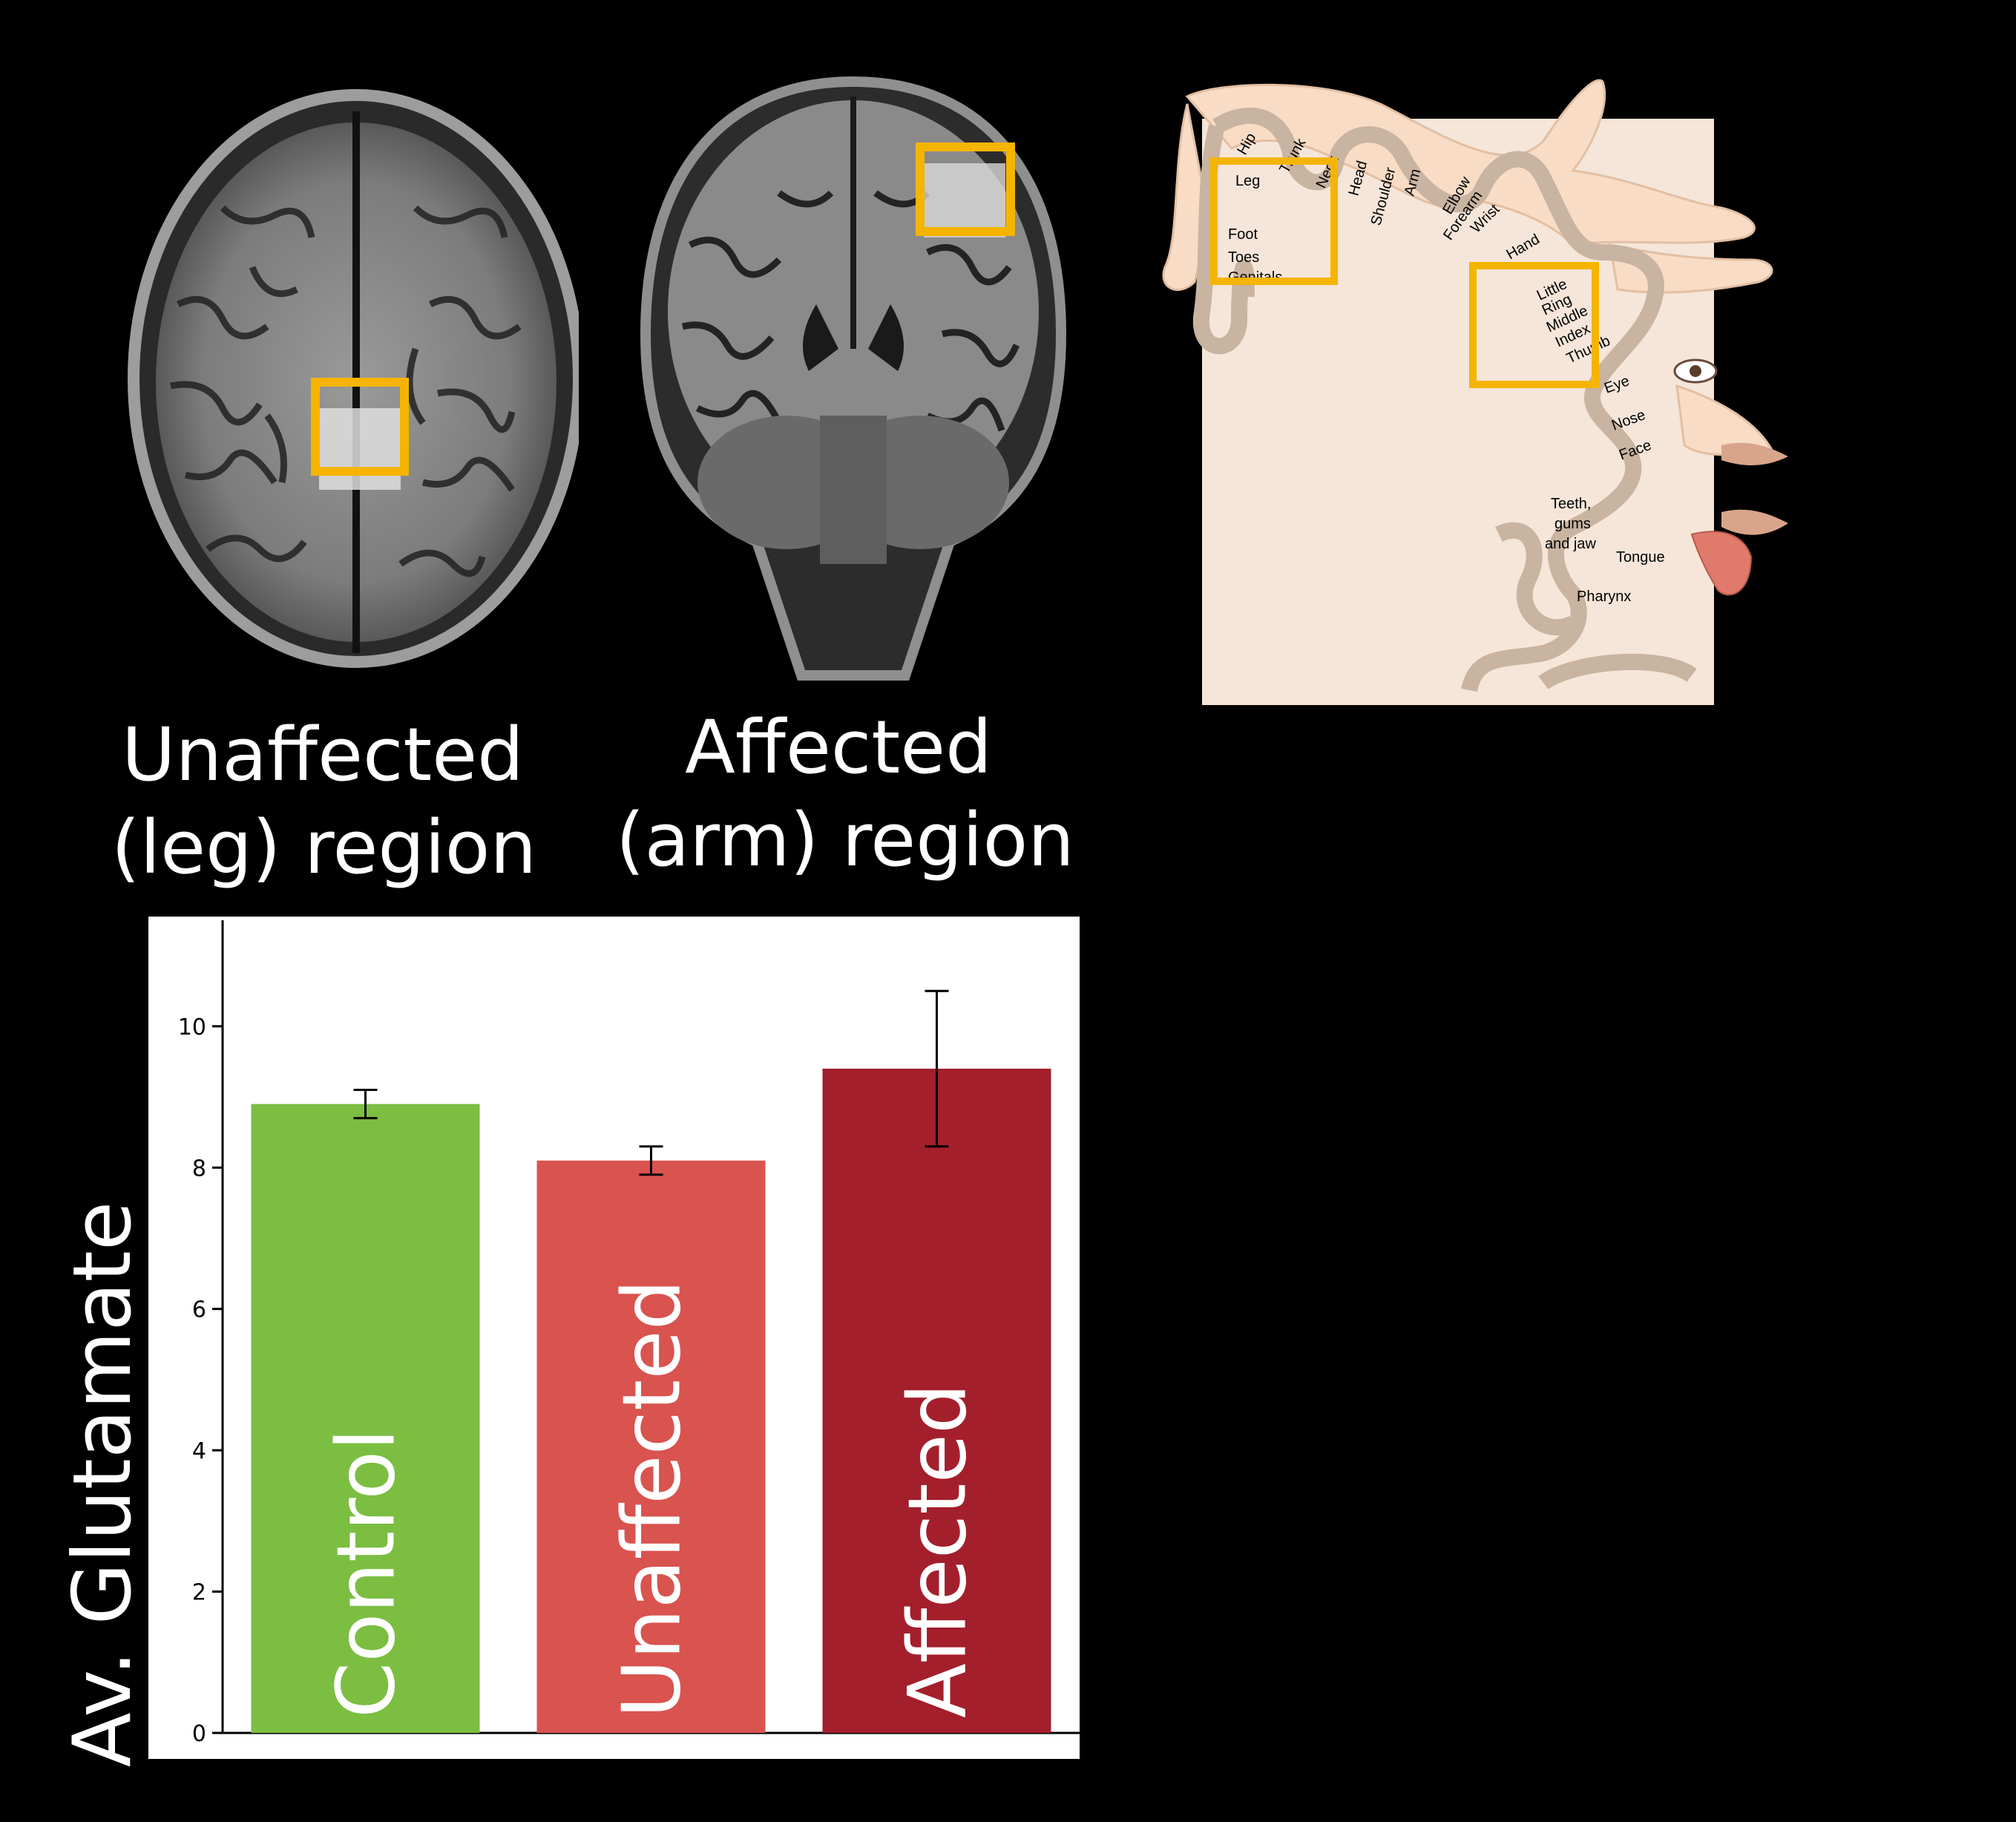  I want to click on coronal-caption-line-1: Affected, so click(838, 748).